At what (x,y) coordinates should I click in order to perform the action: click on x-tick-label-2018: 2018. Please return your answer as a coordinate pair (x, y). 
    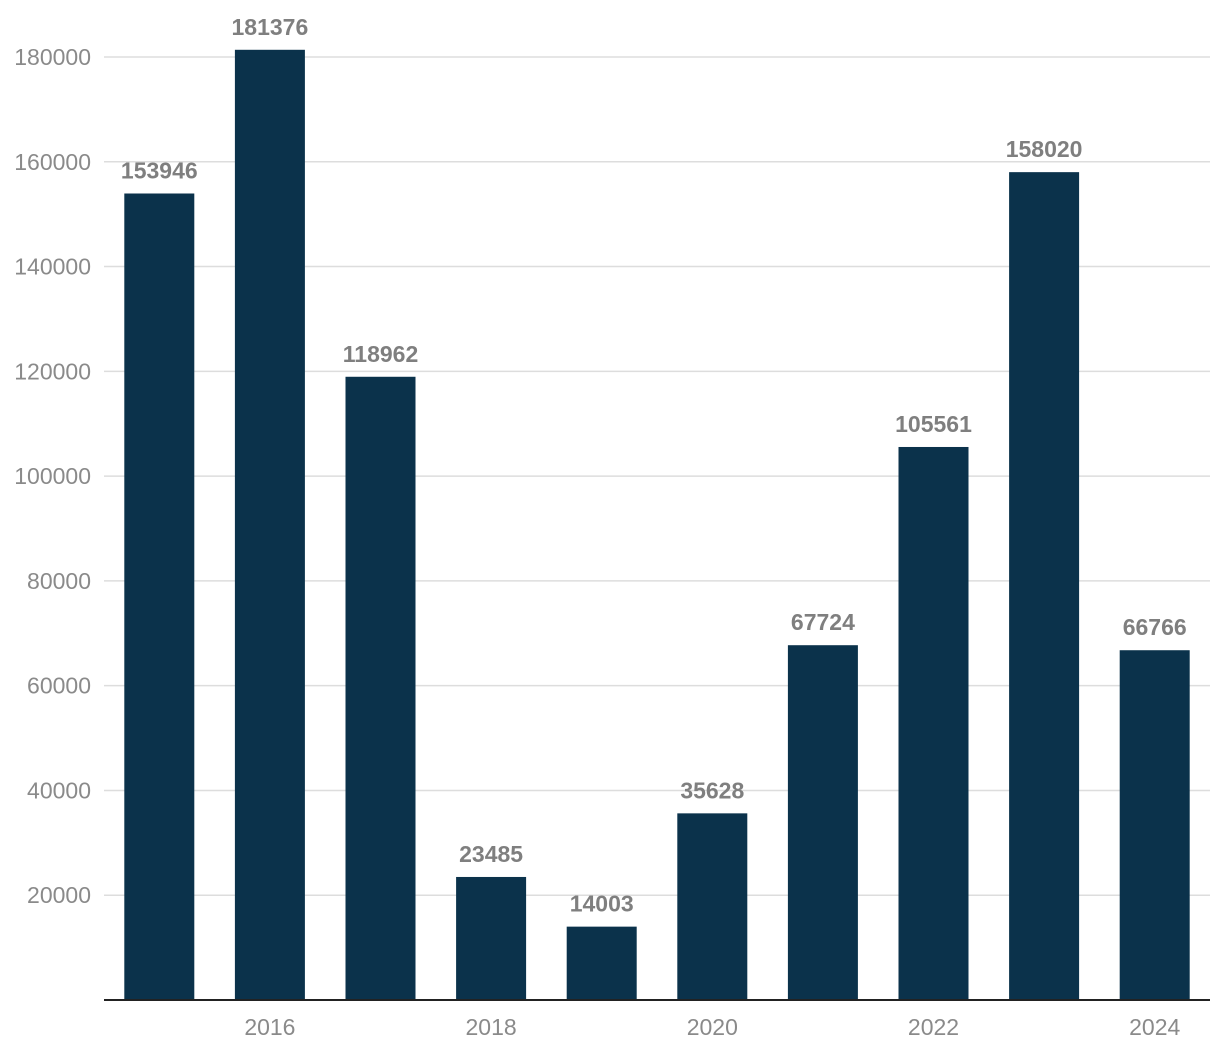
    Looking at the image, I should click on (491, 1027).